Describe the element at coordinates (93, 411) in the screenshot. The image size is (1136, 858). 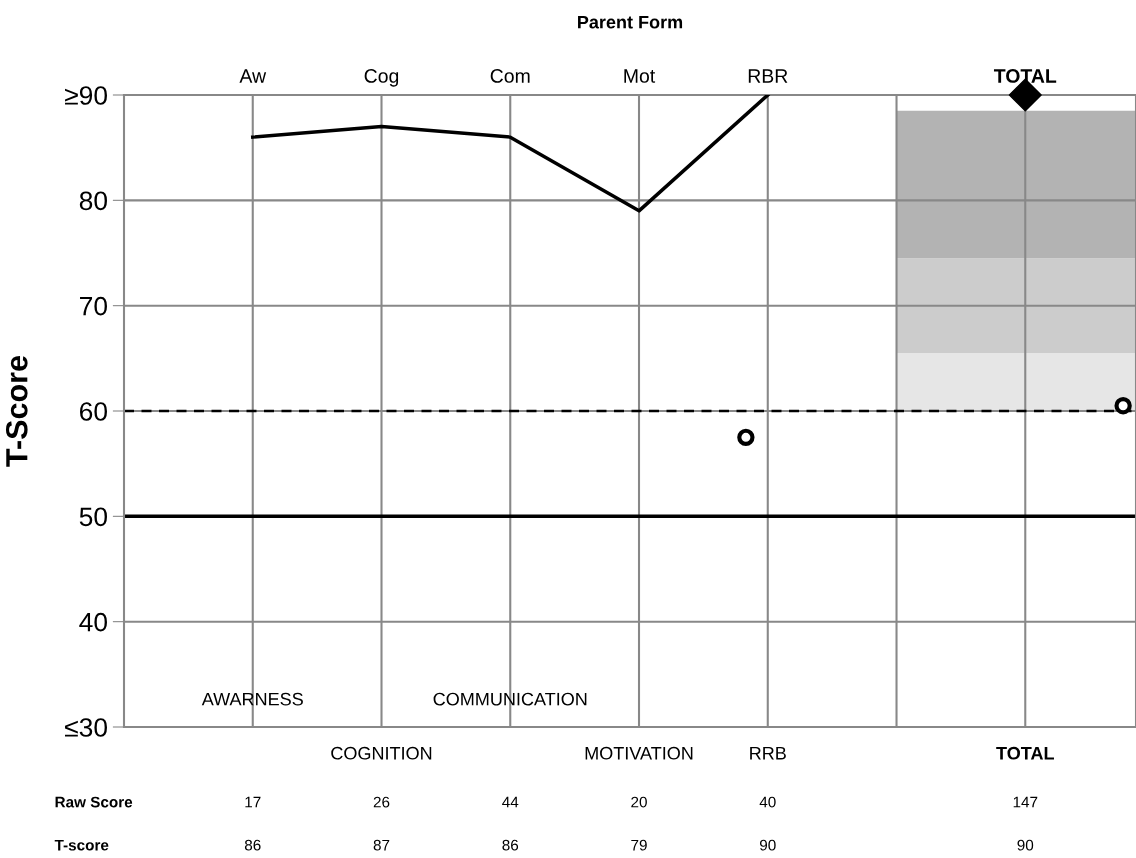
I see `y-tick-label: 60` at that location.